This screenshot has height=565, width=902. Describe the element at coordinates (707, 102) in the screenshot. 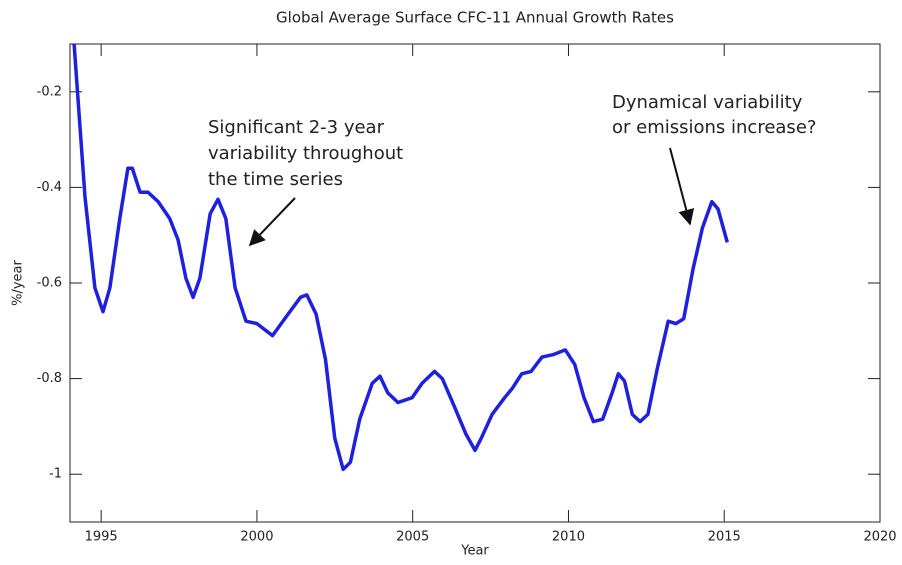

I see `annotation: Dynamical variability` at that location.